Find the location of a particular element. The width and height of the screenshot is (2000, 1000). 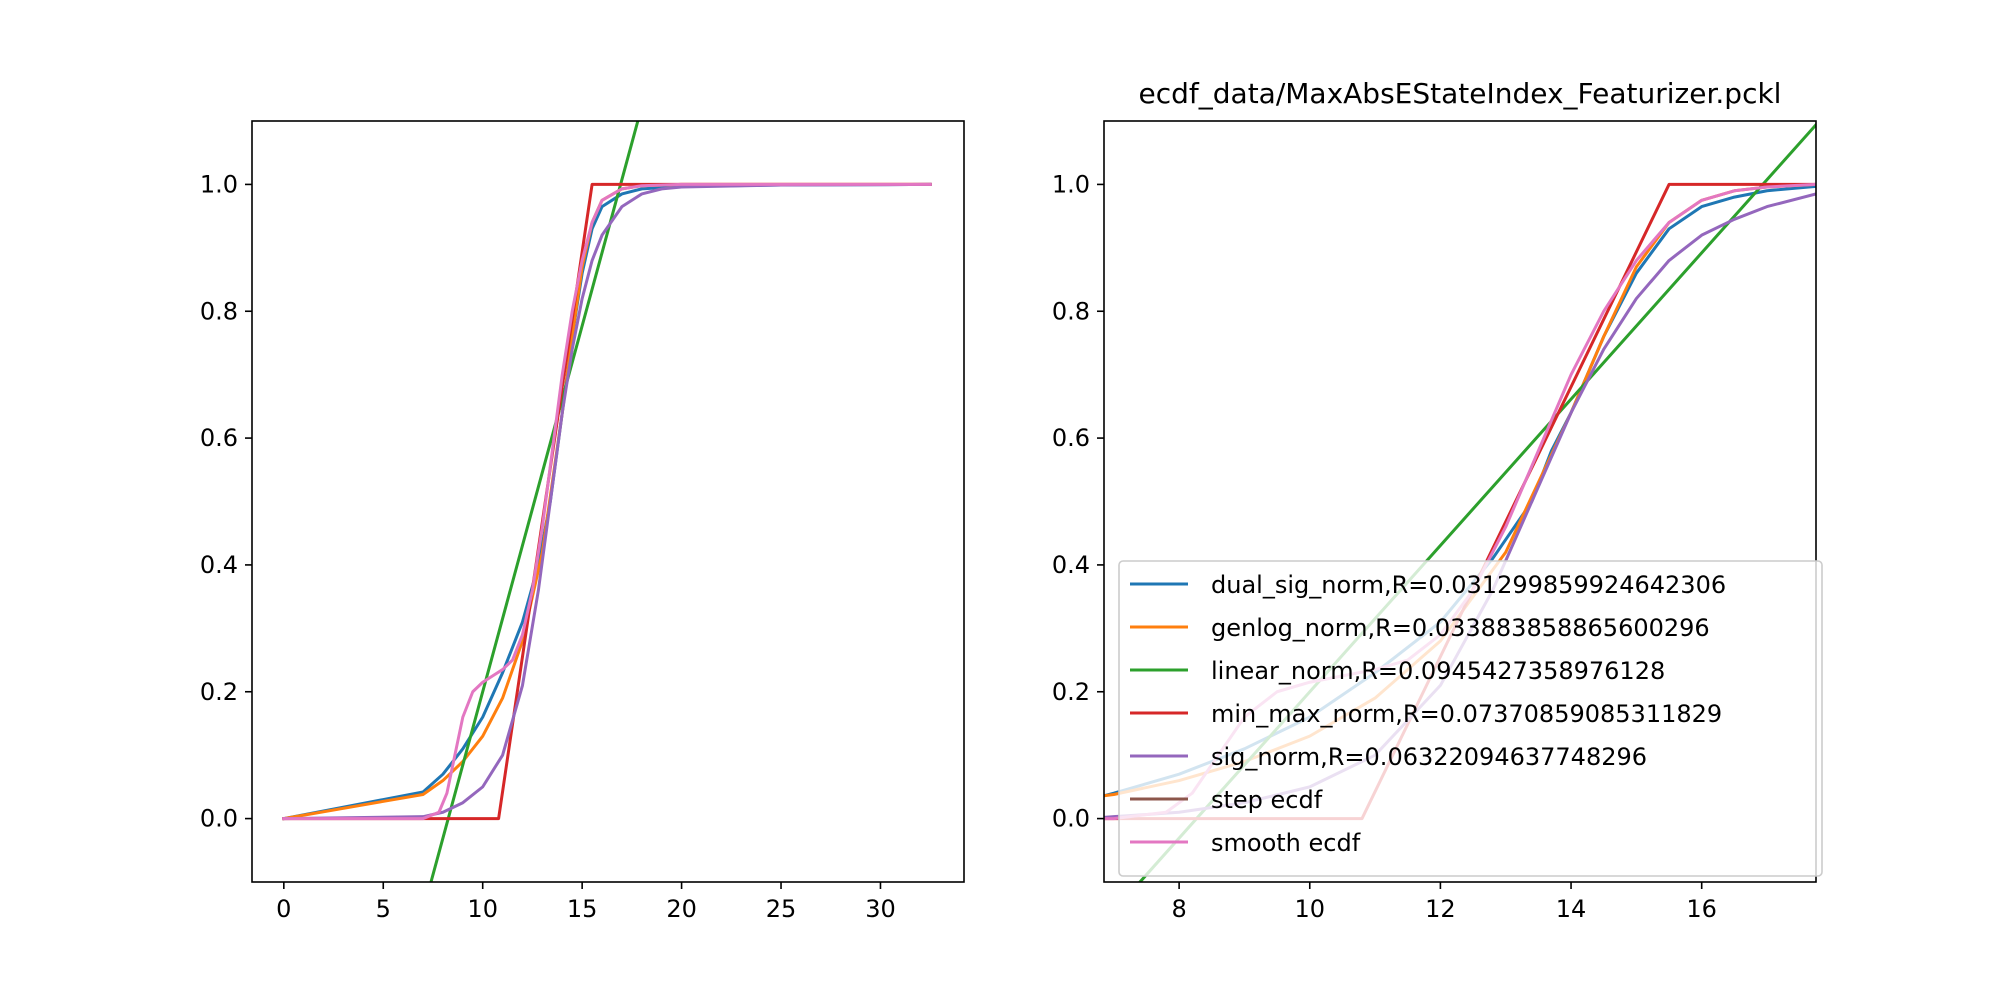

right-ytick-label: 0.0 is located at coordinates (1071, 819).